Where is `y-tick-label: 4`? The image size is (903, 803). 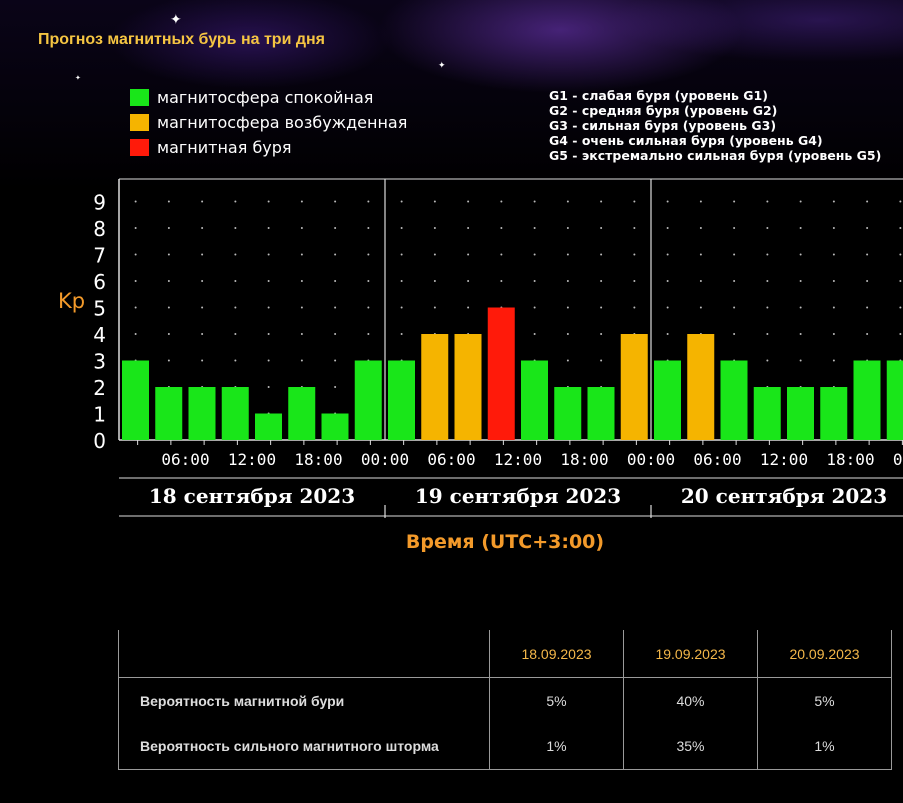 y-tick-label: 4 is located at coordinates (99, 335).